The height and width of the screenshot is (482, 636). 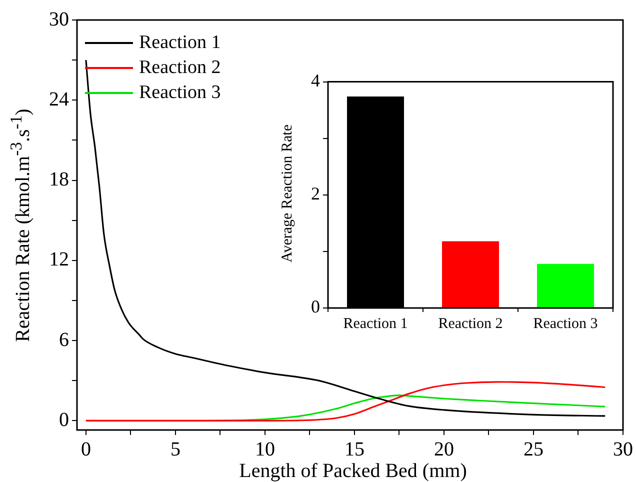 What do you see at coordinates (623, 449) in the screenshot?
I see `x-tick-label: 30` at bounding box center [623, 449].